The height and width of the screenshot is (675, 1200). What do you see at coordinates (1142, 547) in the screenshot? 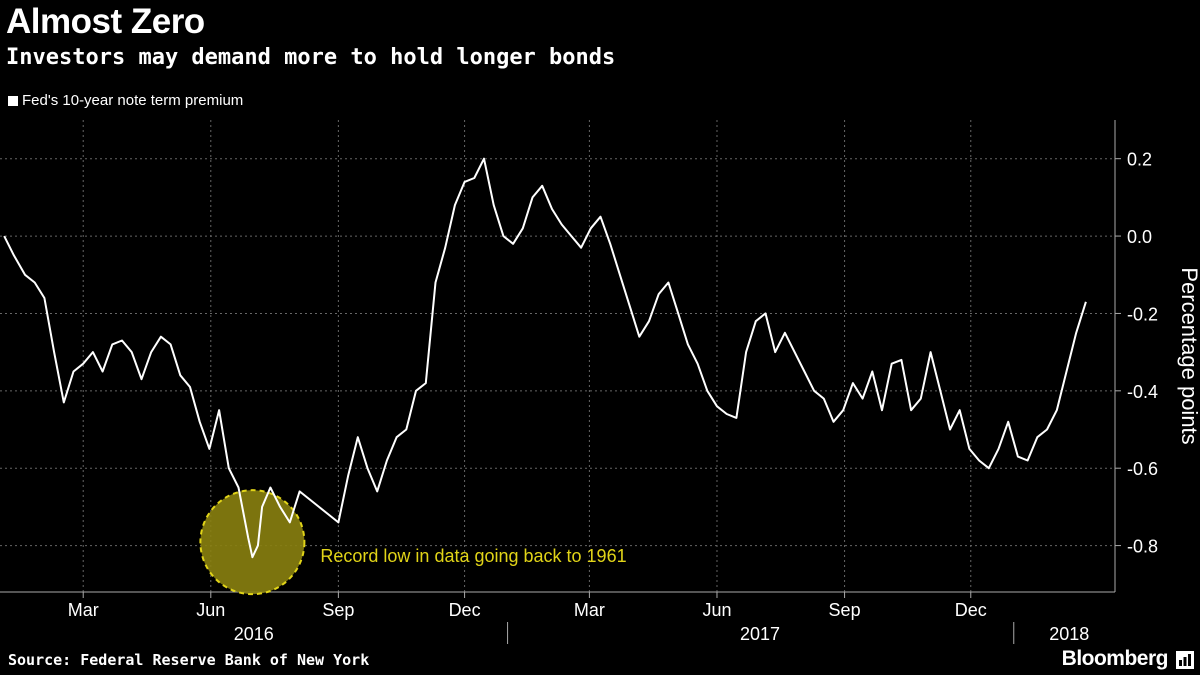
I see `y-tick-label: -0.8` at bounding box center [1142, 547].